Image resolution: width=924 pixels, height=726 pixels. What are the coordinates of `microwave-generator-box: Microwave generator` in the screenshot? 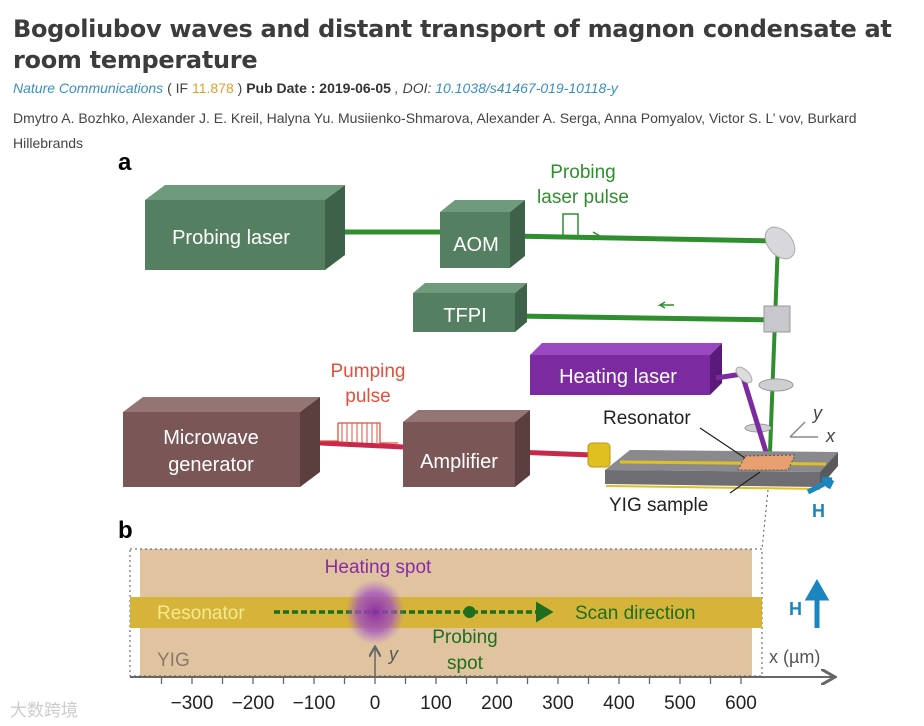 It's located at (221, 442).